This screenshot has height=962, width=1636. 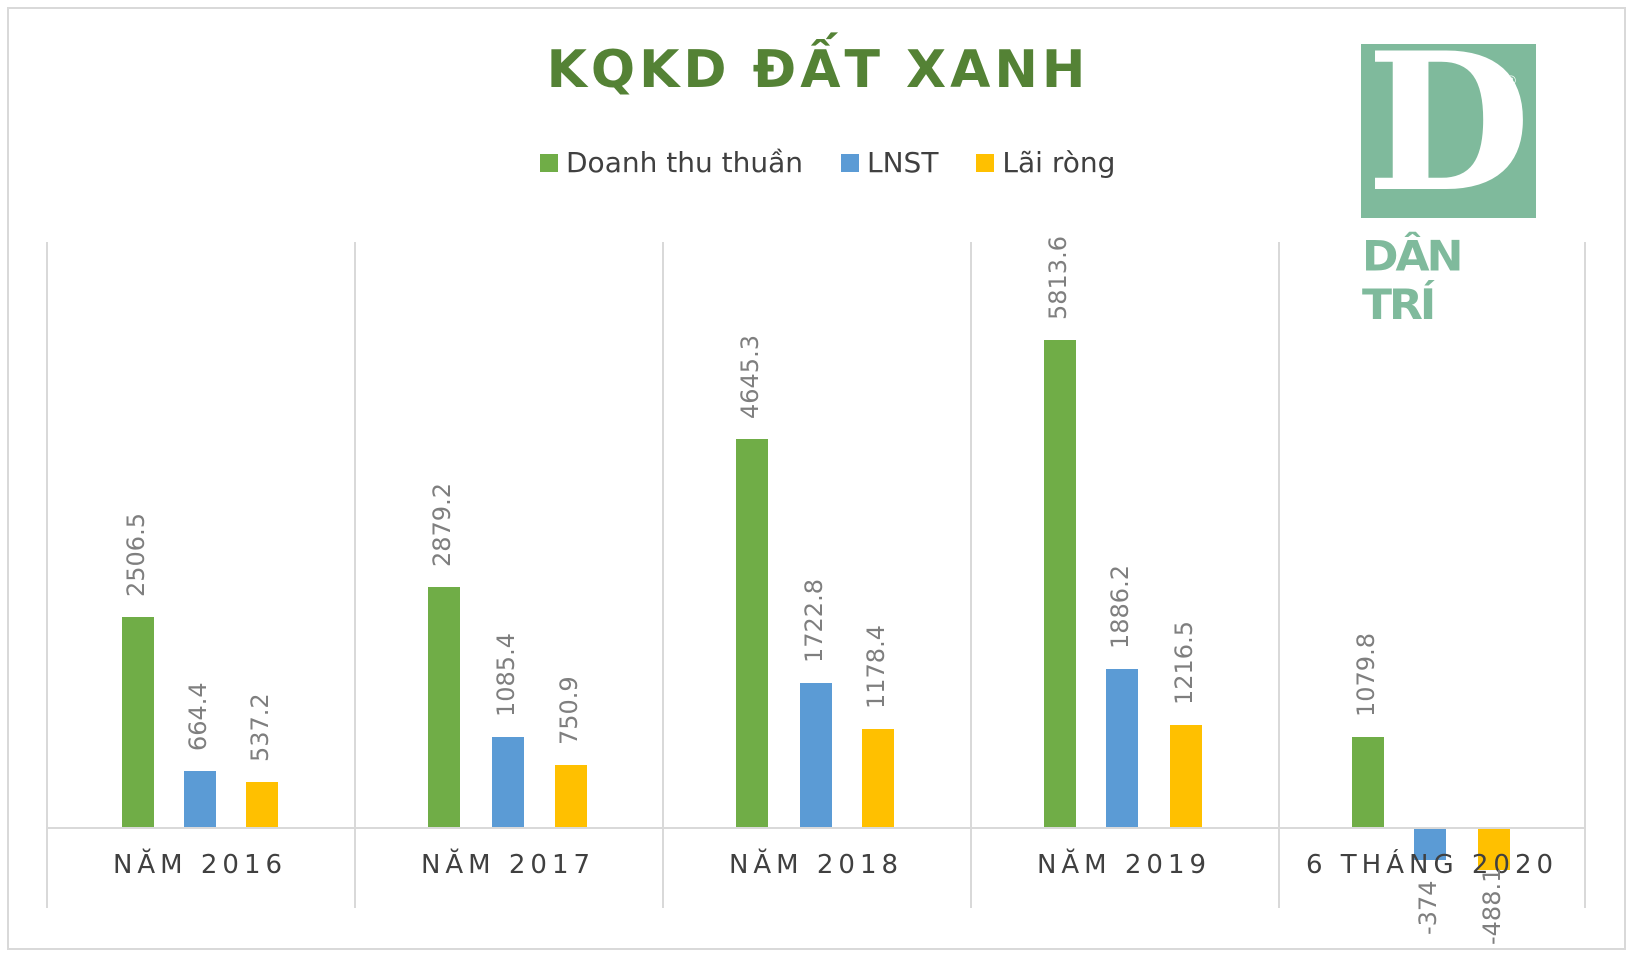 I want to click on data-label: 5813.6, so click(x=1058, y=278).